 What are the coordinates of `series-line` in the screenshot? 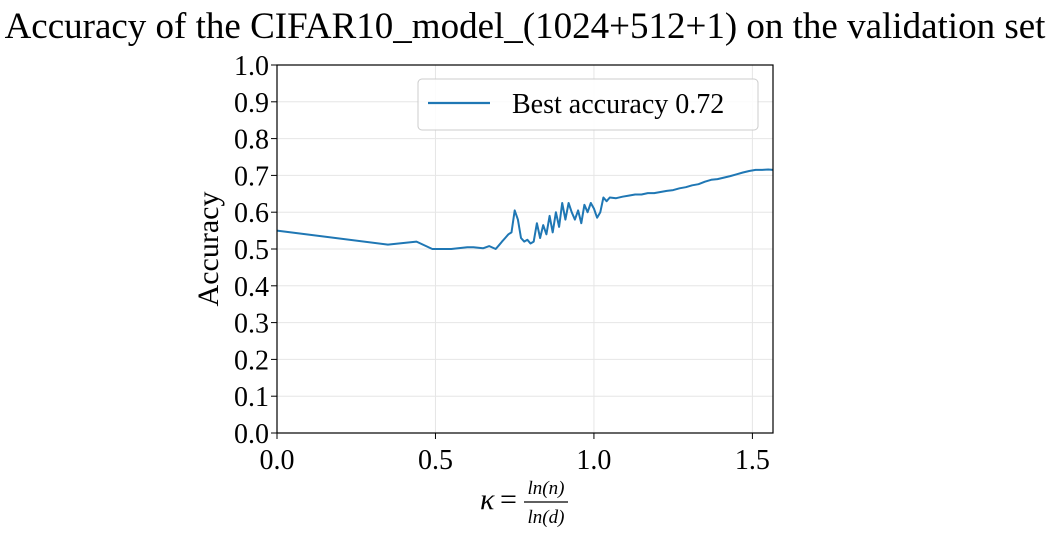 It's located at (525, 209).